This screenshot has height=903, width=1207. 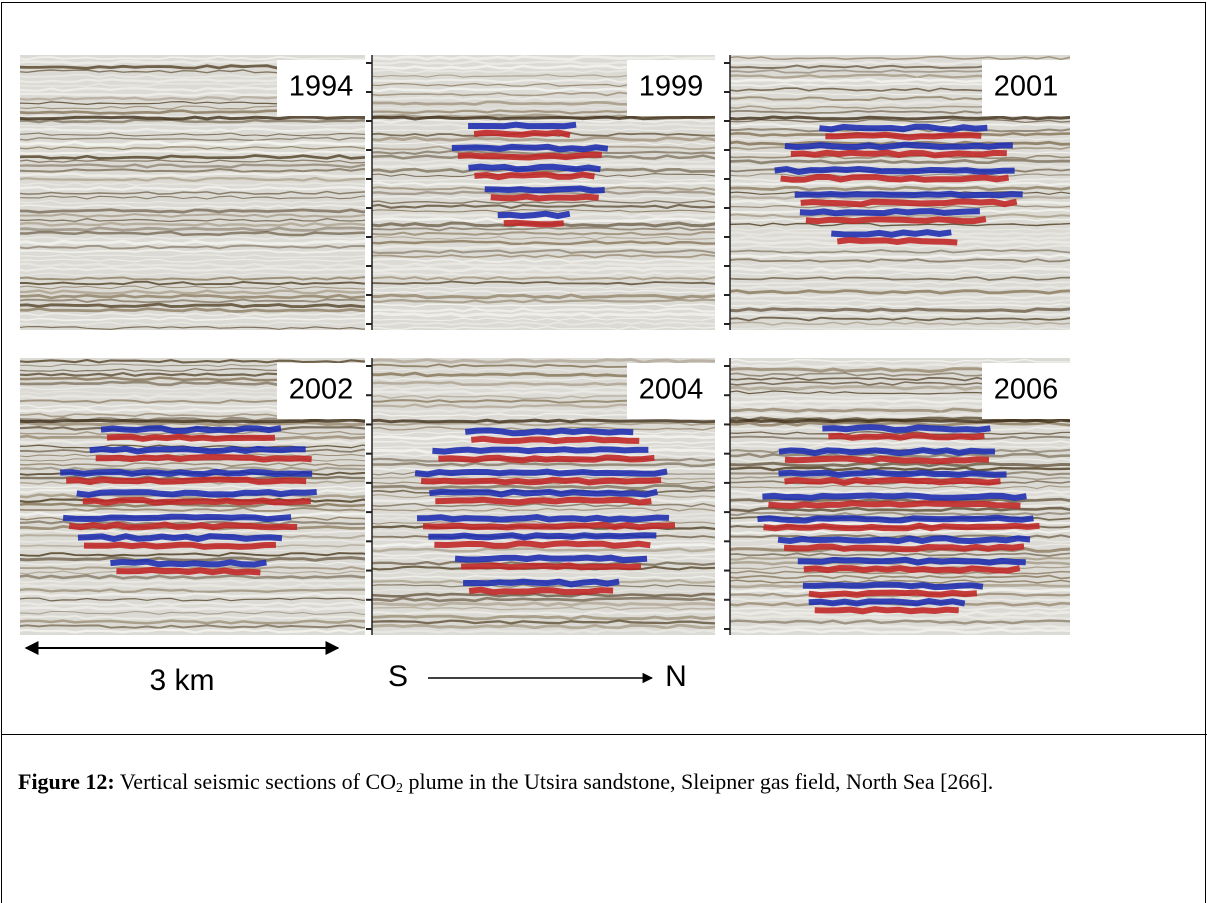 What do you see at coordinates (897, 192) in the screenshot?
I see `seismic-panel: 2001` at bounding box center [897, 192].